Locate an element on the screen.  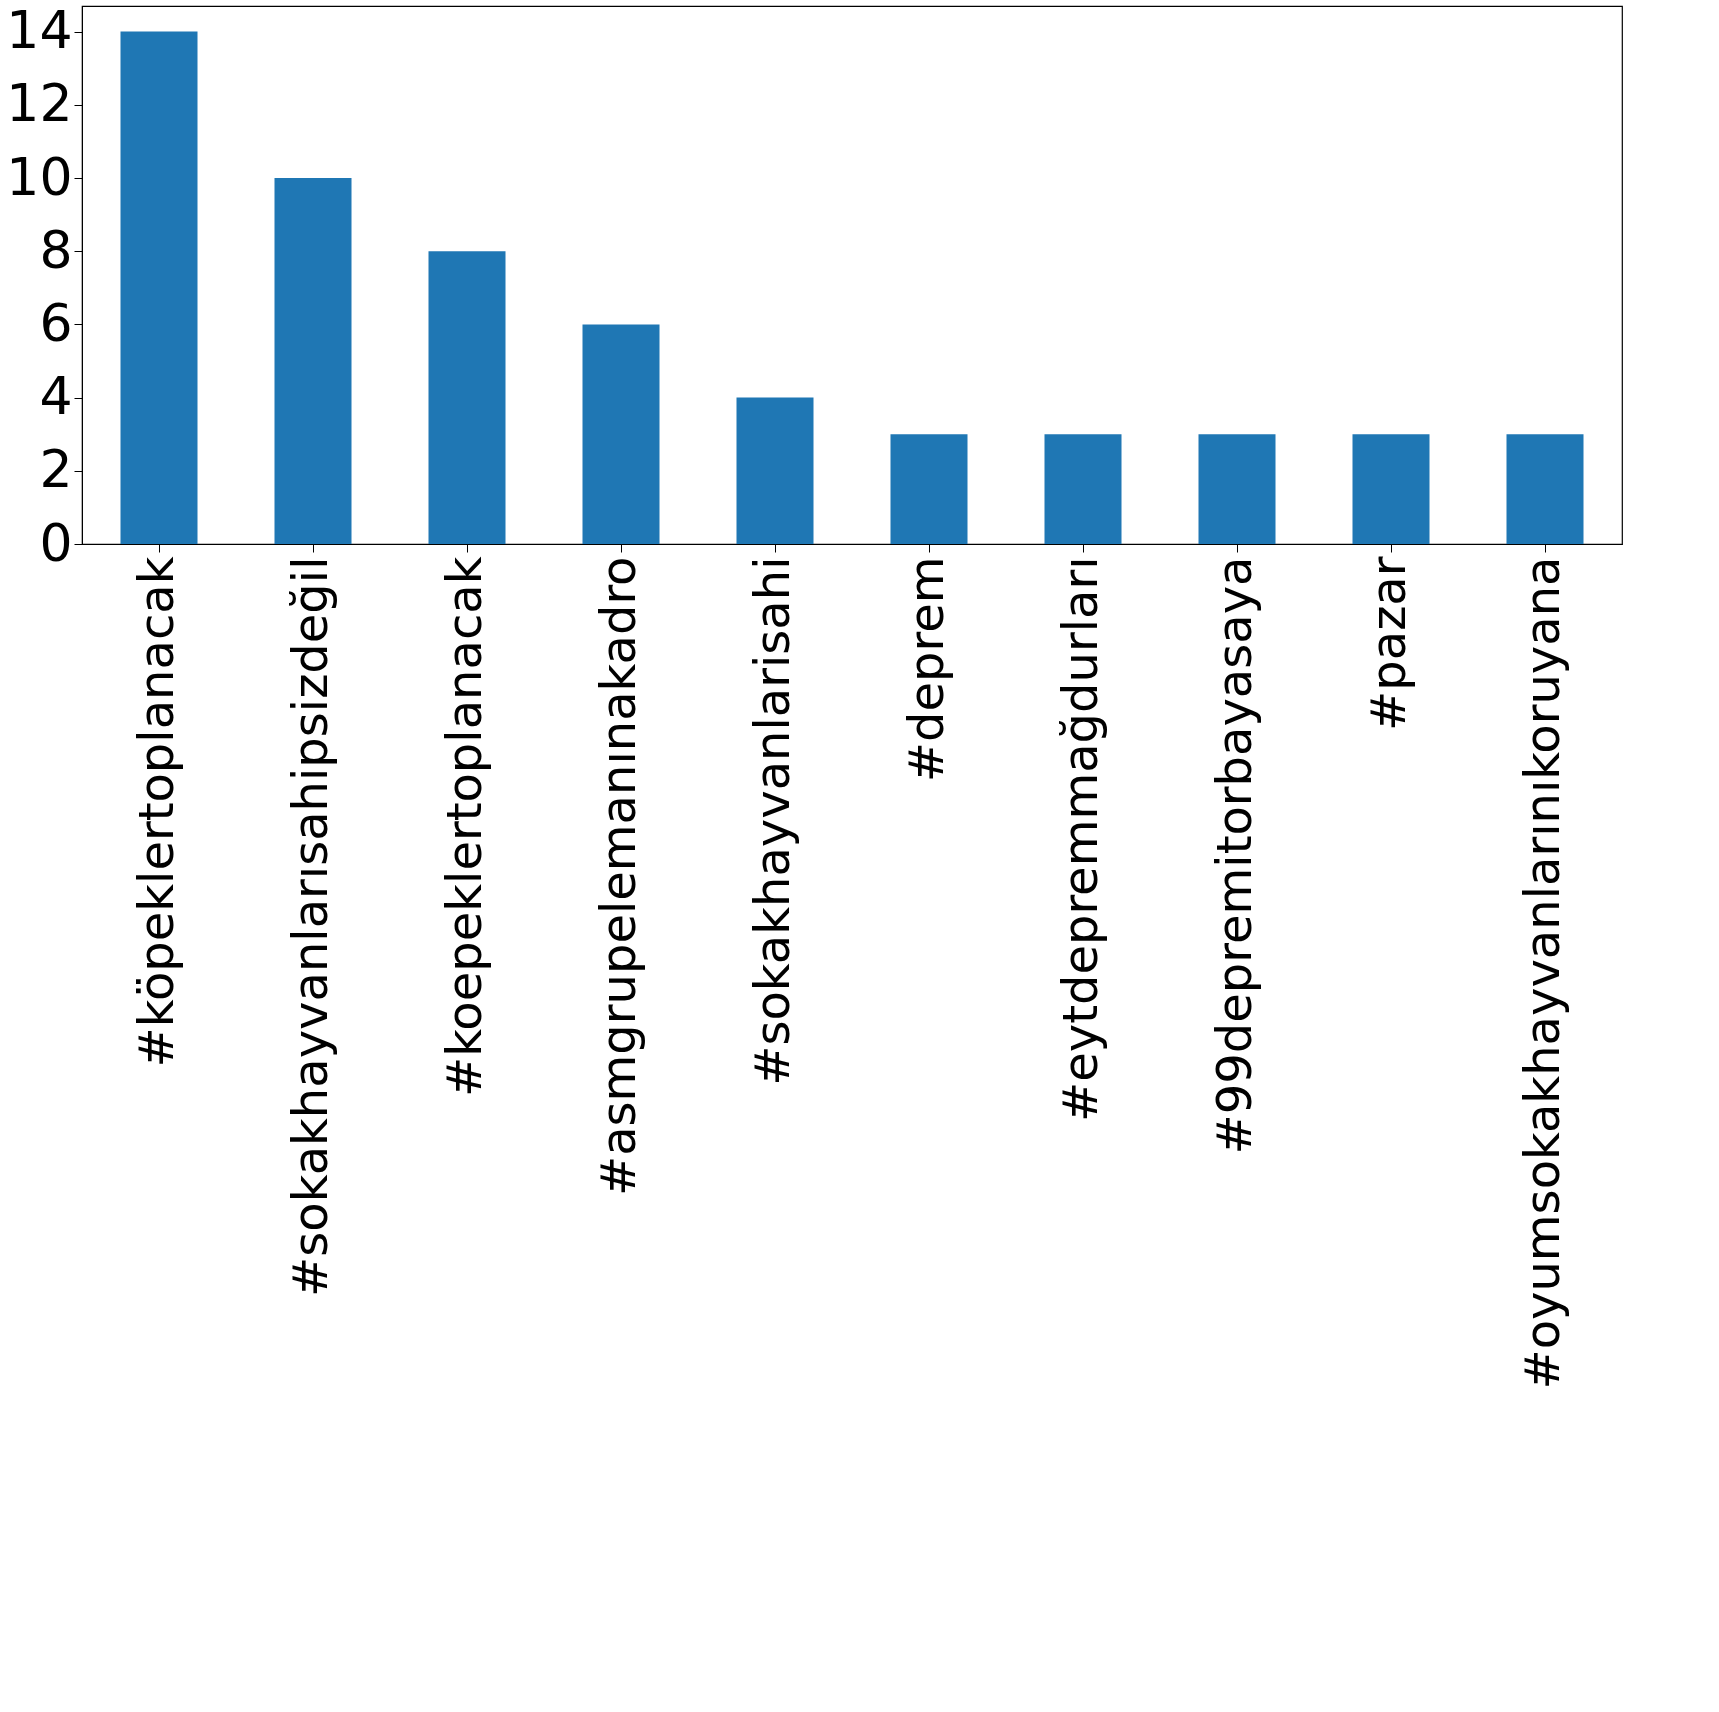
x-tick-label: #deprem is located at coordinates (926, 669).